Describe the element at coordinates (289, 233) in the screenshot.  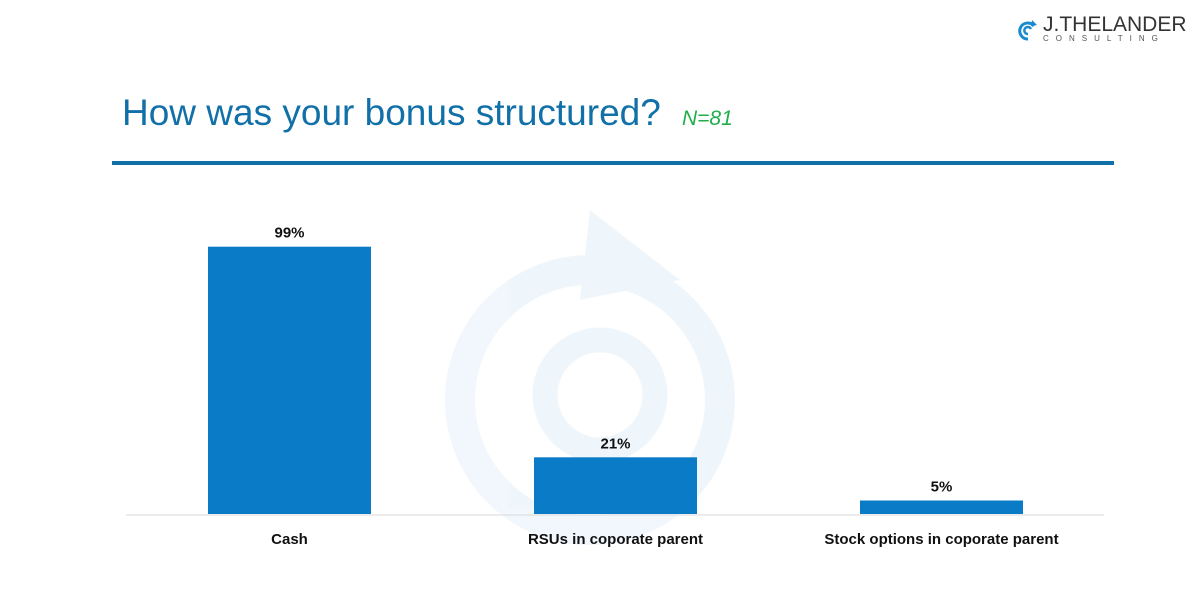
I see `data-label: 99%` at that location.